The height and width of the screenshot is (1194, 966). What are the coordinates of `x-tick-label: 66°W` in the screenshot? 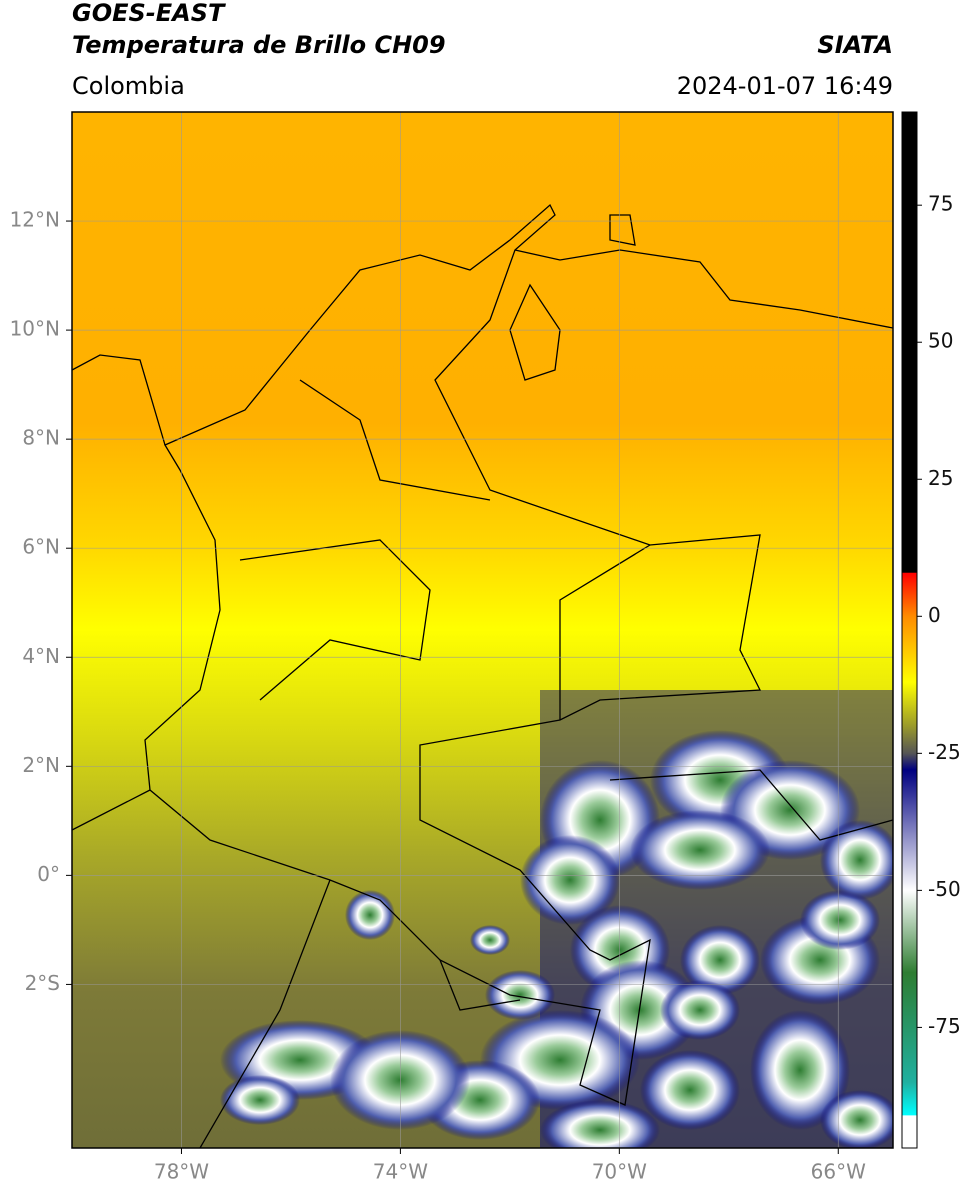 It's located at (838, 1172).